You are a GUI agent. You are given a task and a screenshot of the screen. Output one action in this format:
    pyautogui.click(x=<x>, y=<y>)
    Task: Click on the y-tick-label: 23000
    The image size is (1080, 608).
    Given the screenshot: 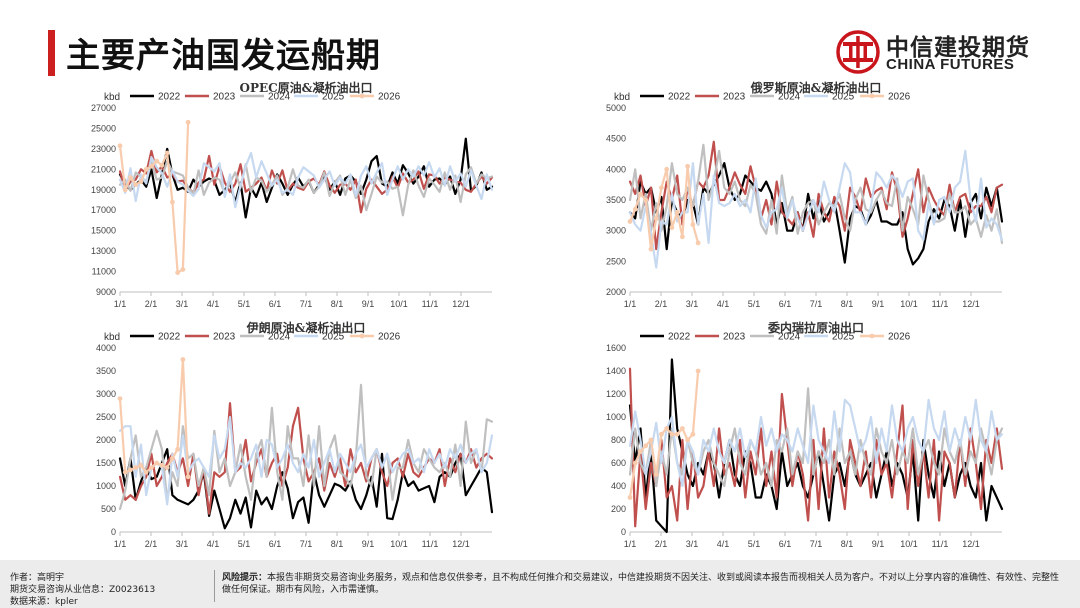 What is the action you would take?
    pyautogui.click(x=103, y=149)
    